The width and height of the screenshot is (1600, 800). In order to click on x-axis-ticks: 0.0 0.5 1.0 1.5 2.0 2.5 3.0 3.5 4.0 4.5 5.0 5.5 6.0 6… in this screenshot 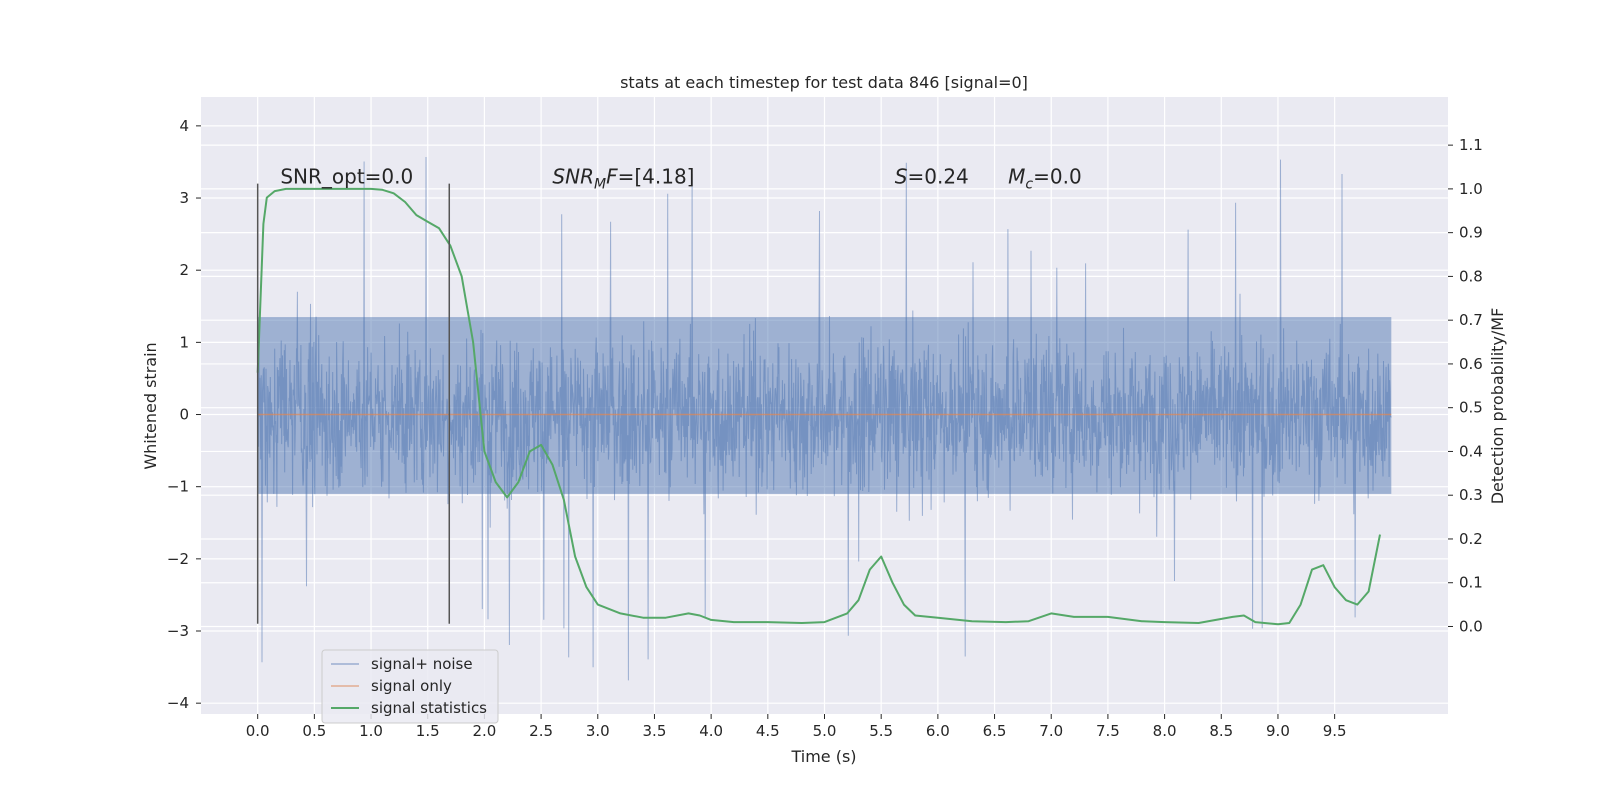, I will do `click(796, 727)`.